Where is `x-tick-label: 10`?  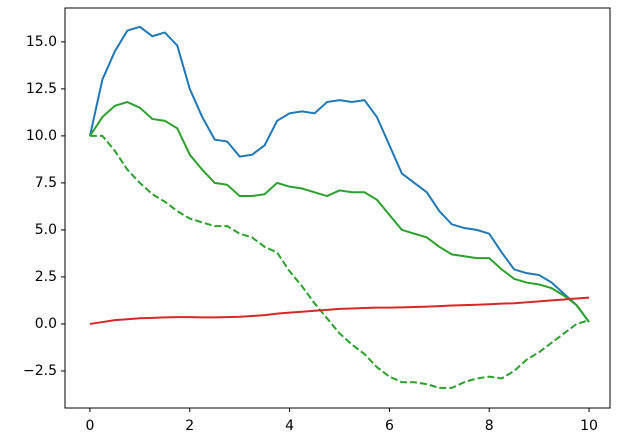
x-tick-label: 10 is located at coordinates (589, 426).